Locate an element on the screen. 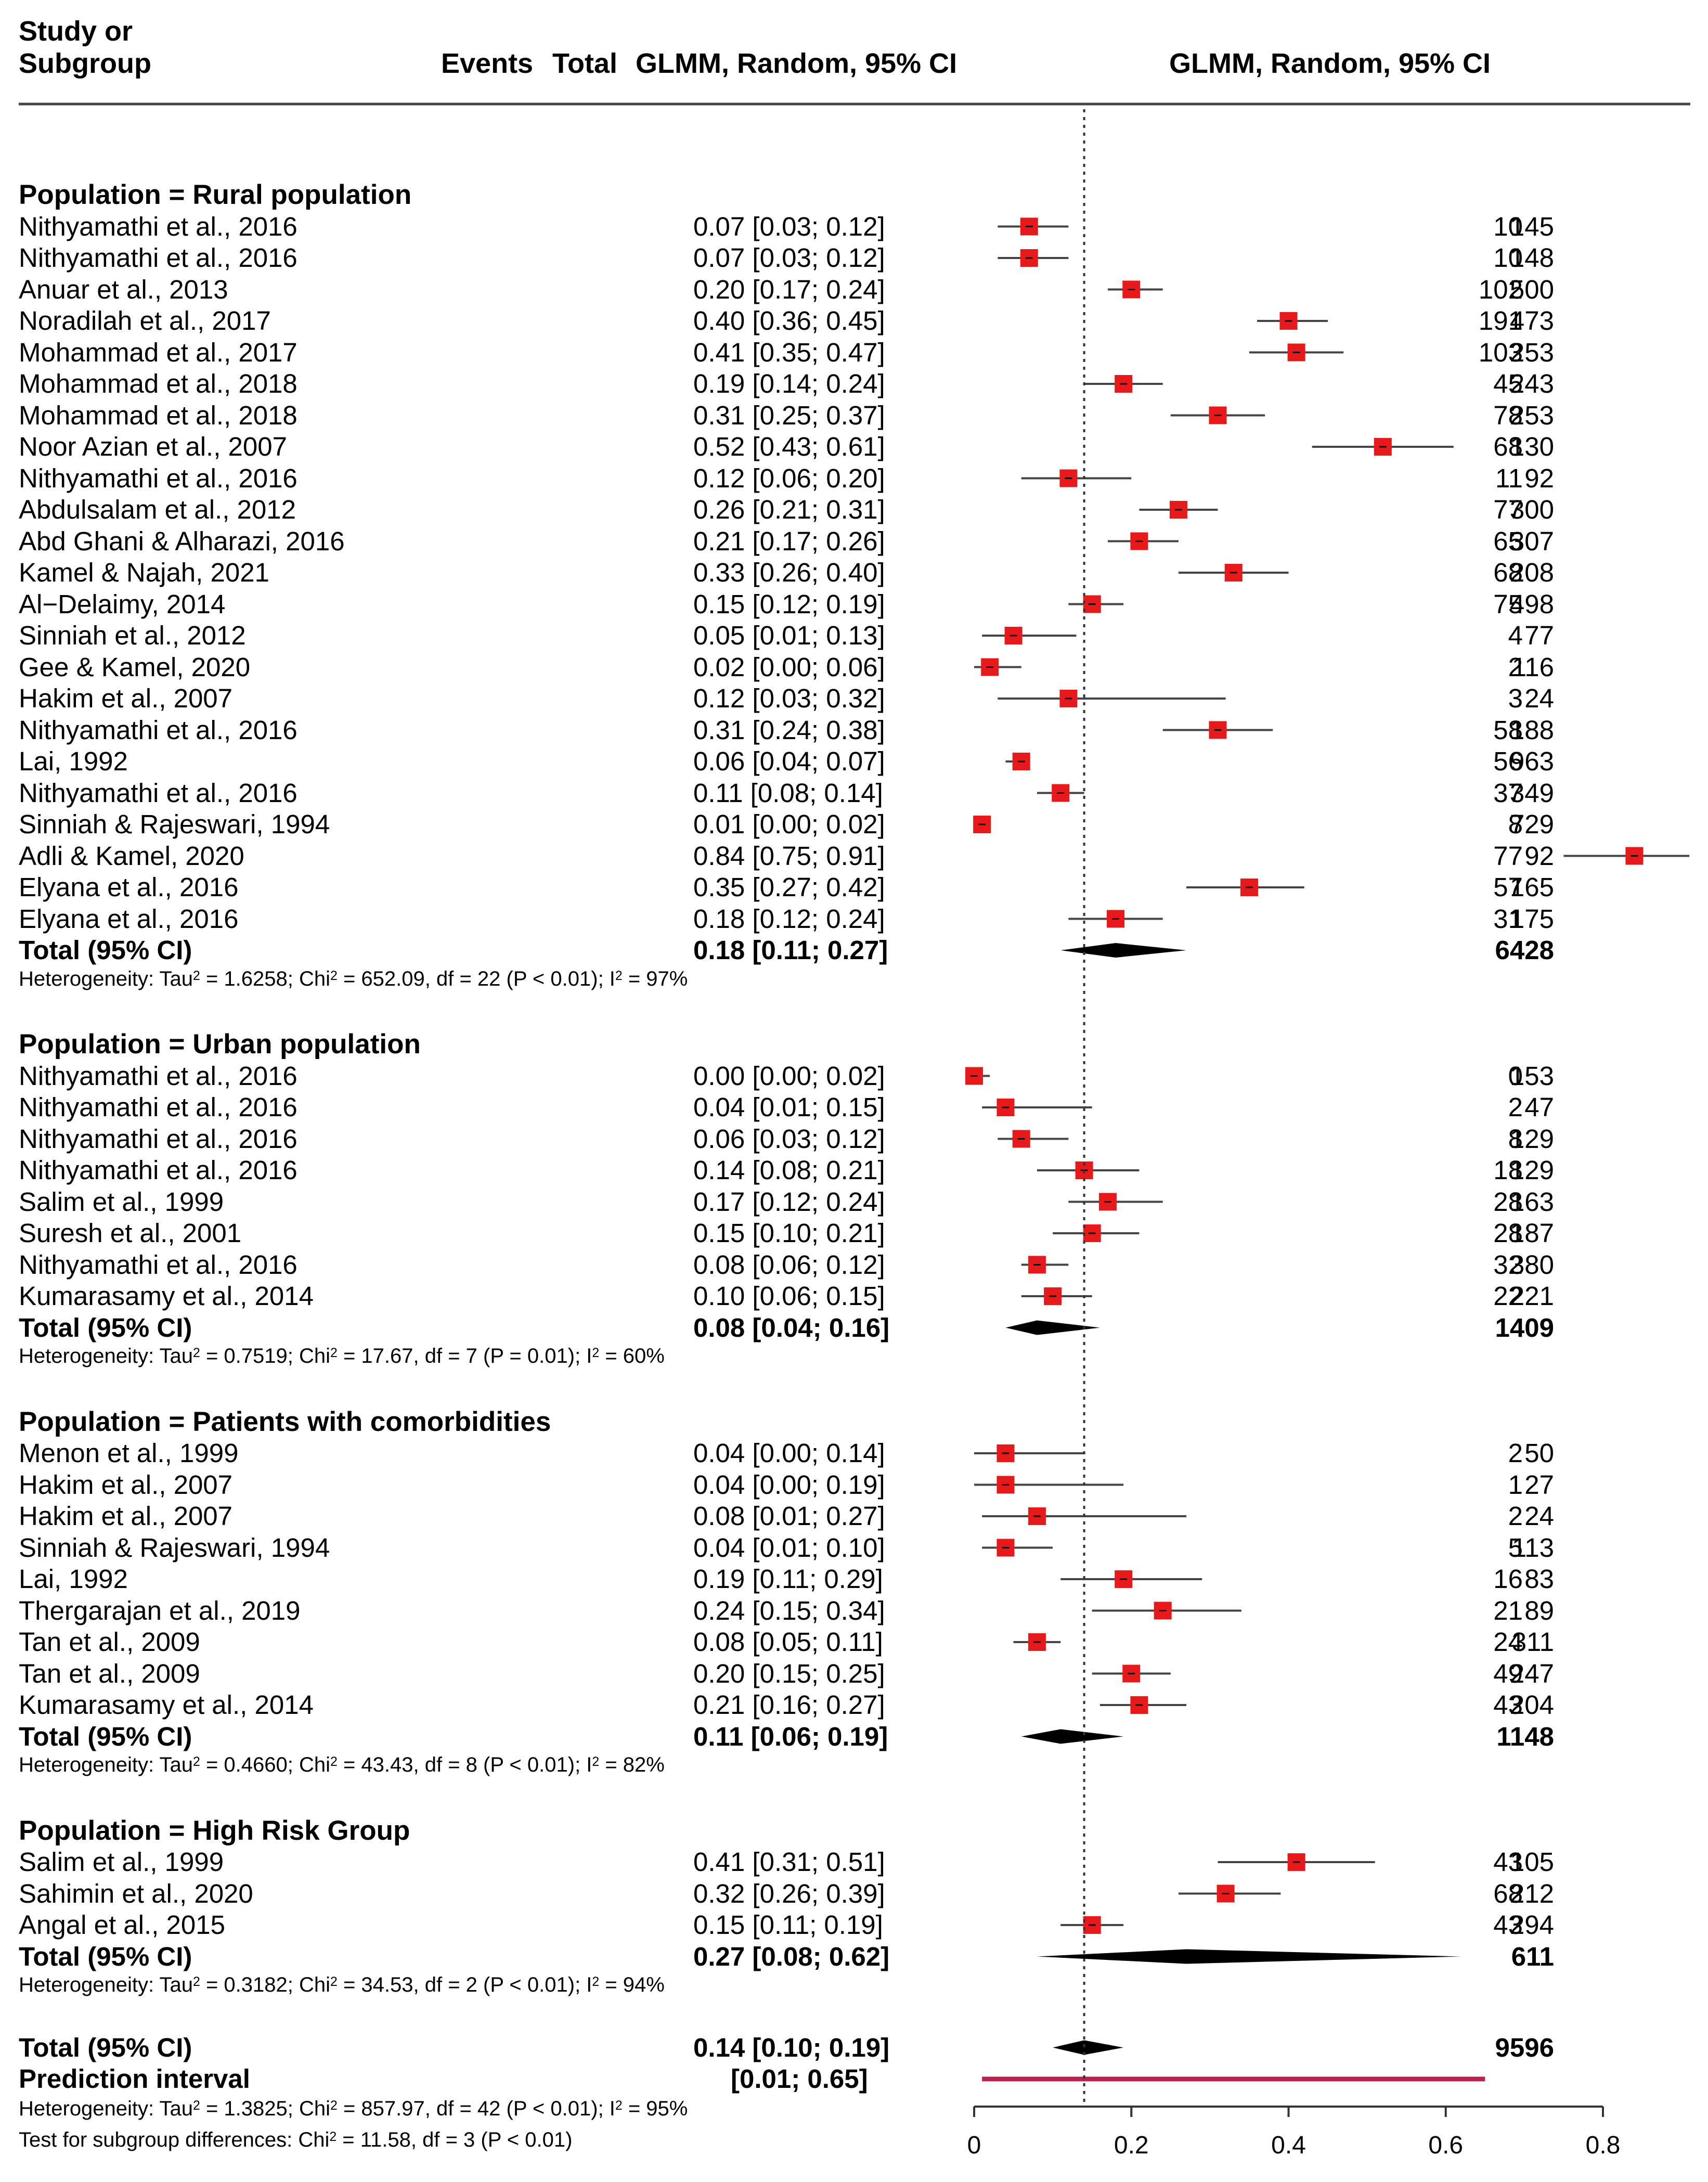 This screenshot has width=1708, height=2182. study-events: 49 is located at coordinates (1508, 1673).